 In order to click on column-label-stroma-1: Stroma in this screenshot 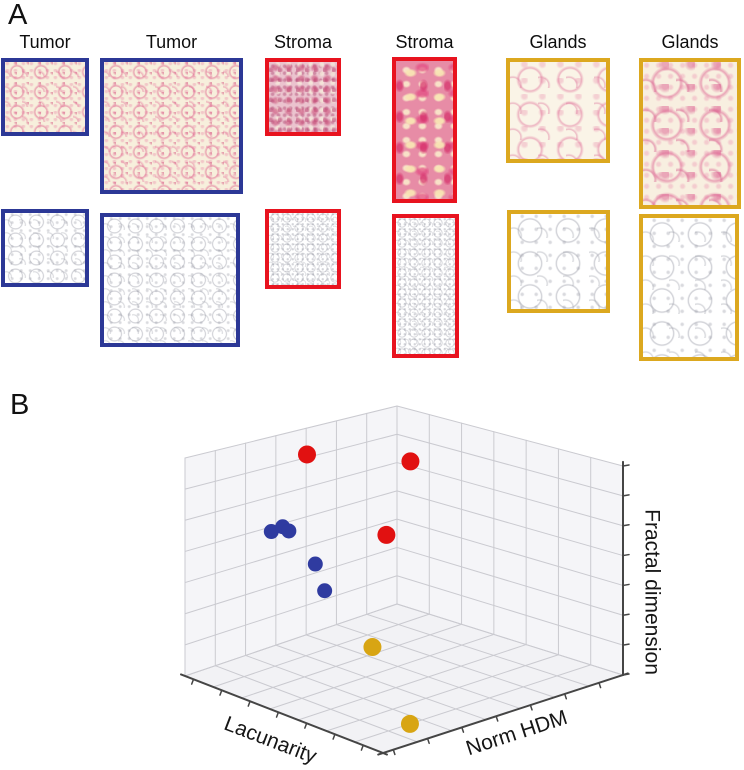, I will do `click(303, 42)`.